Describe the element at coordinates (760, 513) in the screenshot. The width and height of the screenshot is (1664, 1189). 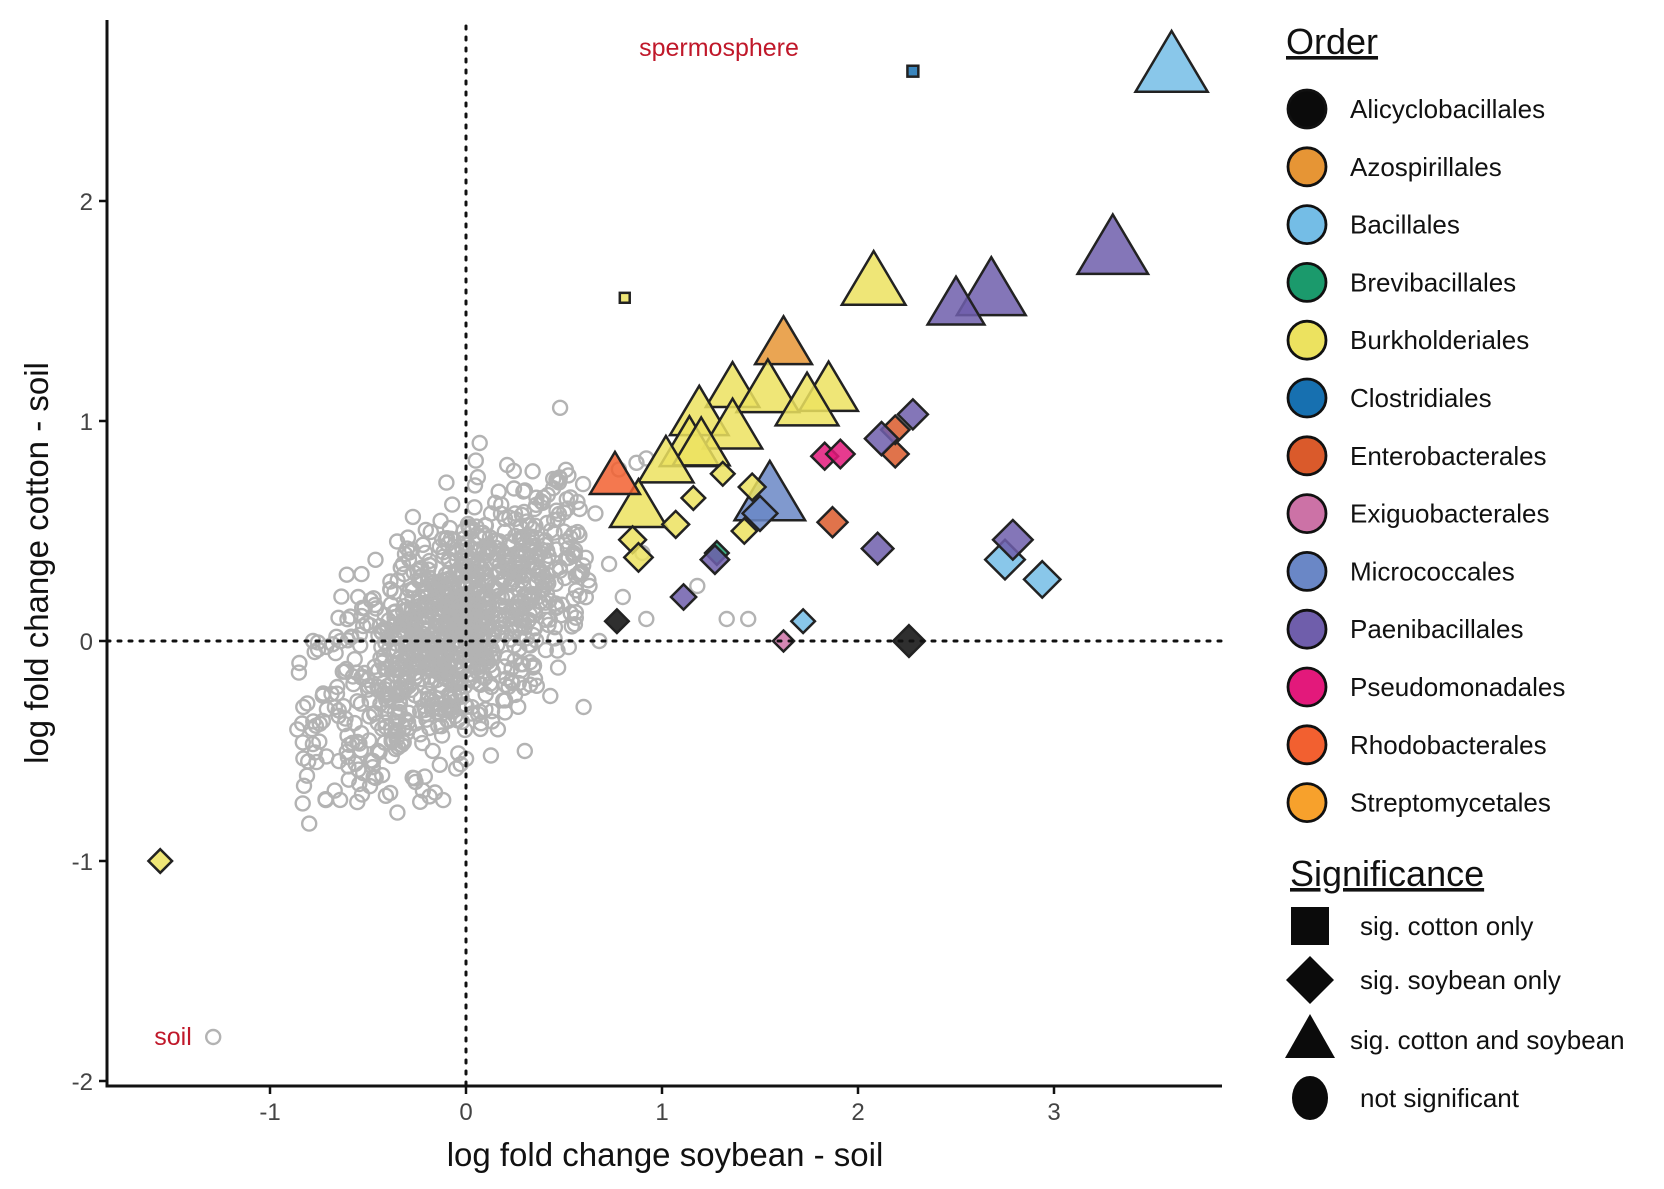
I see `significant-point-micrococcales` at that location.